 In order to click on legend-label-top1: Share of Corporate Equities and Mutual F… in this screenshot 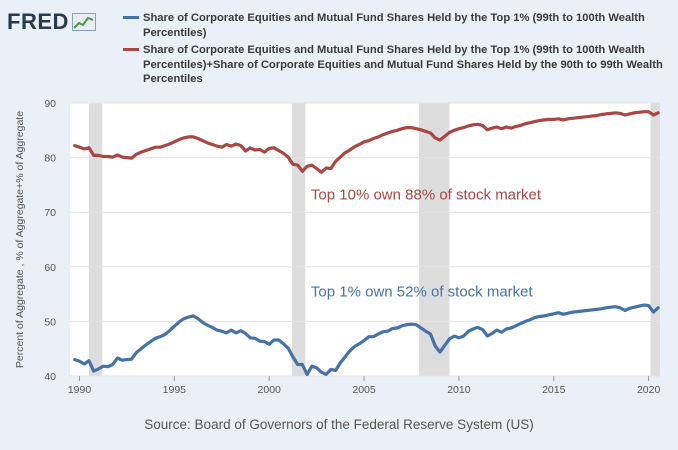, I will do `click(394, 25)`.